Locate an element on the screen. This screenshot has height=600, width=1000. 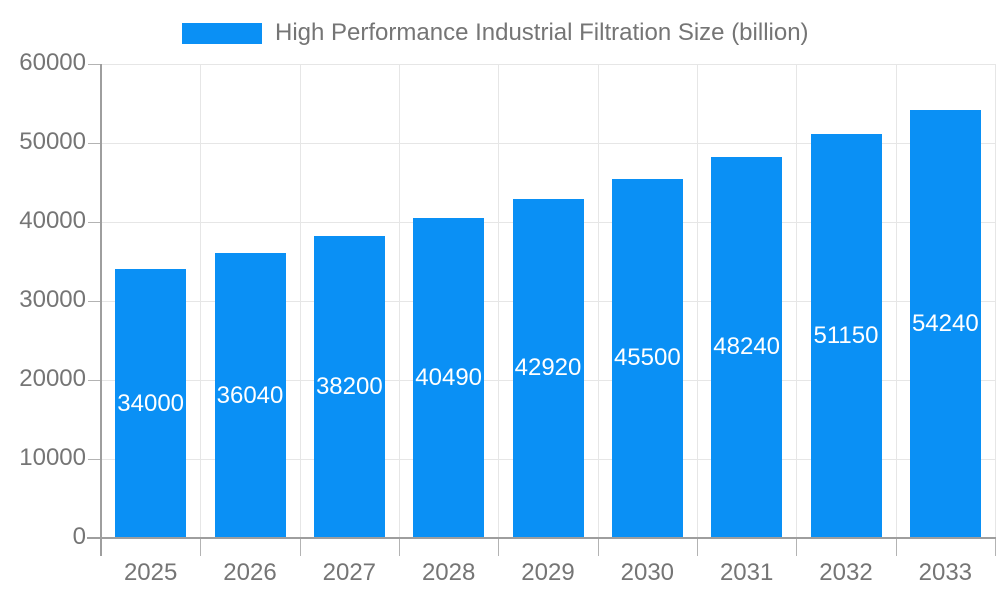
y-tick-label: 60000 is located at coordinates (52, 62).